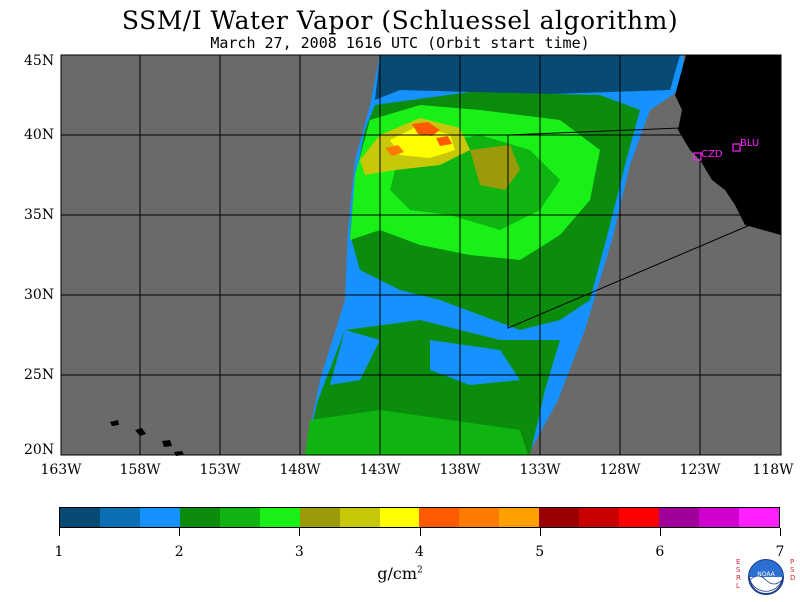  I want to click on colorbar-tick-label: 2, so click(179, 552).